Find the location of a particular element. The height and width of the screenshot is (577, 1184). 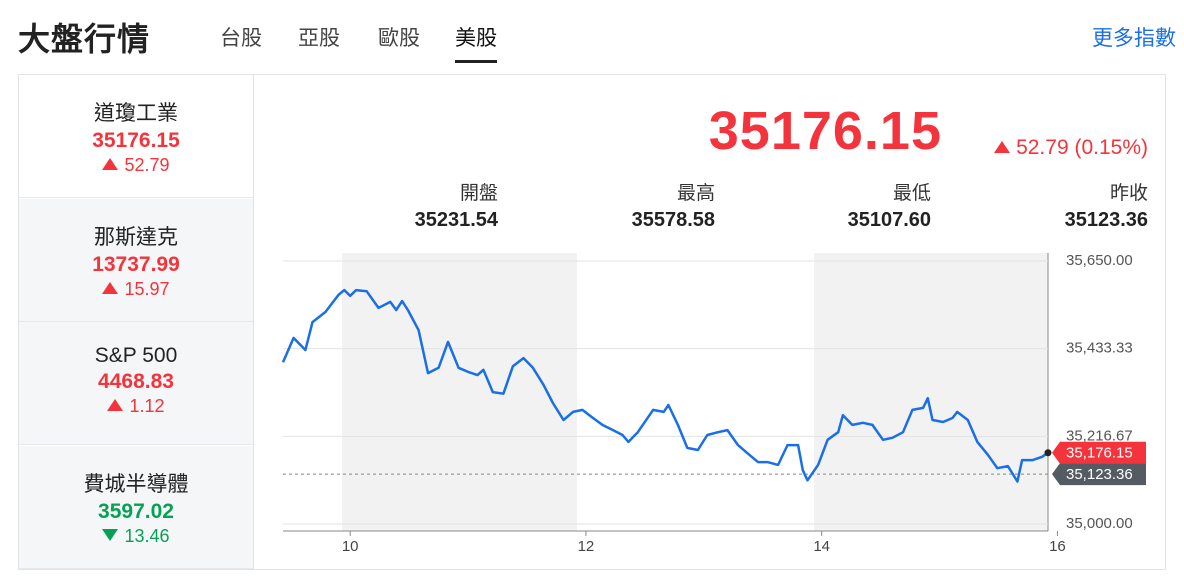

index-price: 35176.15 is located at coordinates (136, 140).